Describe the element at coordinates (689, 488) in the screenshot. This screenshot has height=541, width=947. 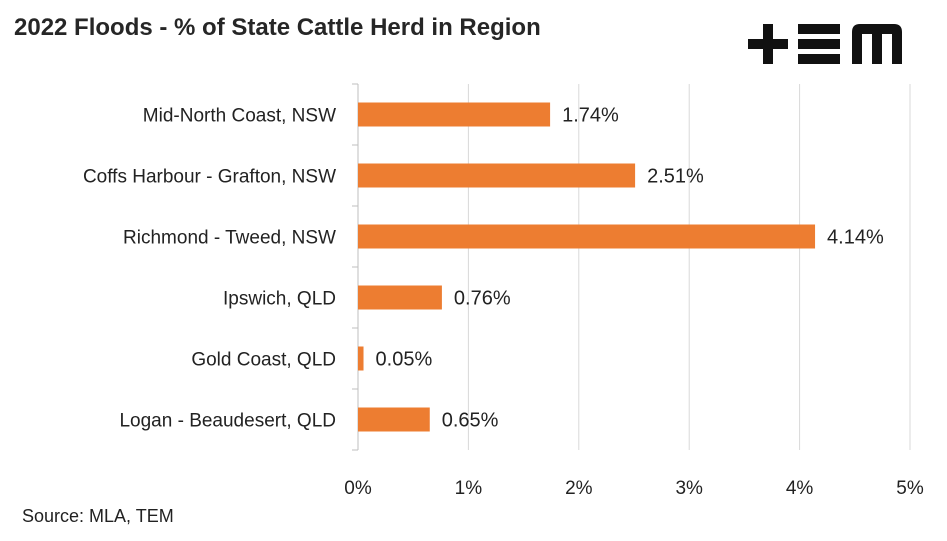
I see `x-tick-label: 3%` at that location.